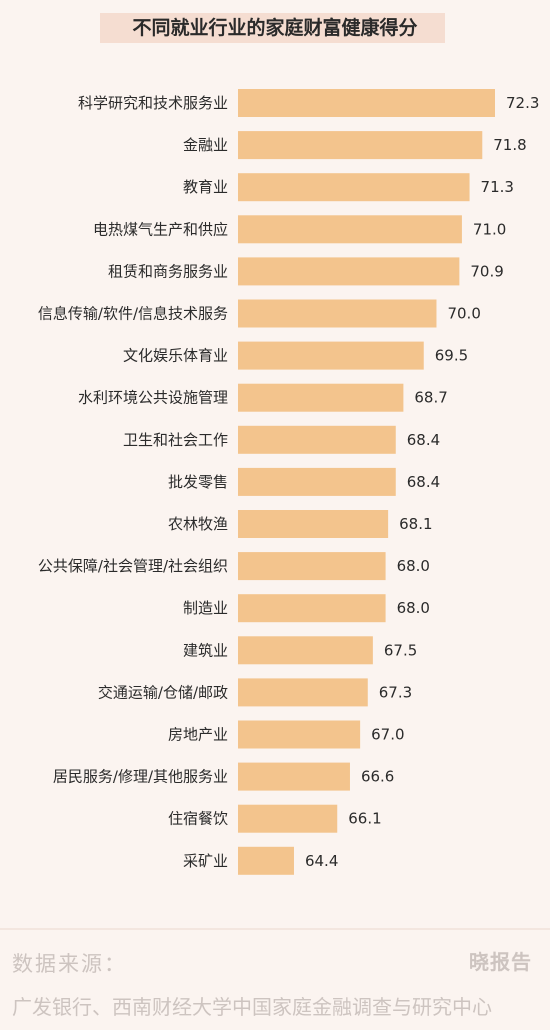 The image size is (550, 1030). Describe the element at coordinates (377, 777) in the screenshot. I see `value-label: 66.6` at that location.